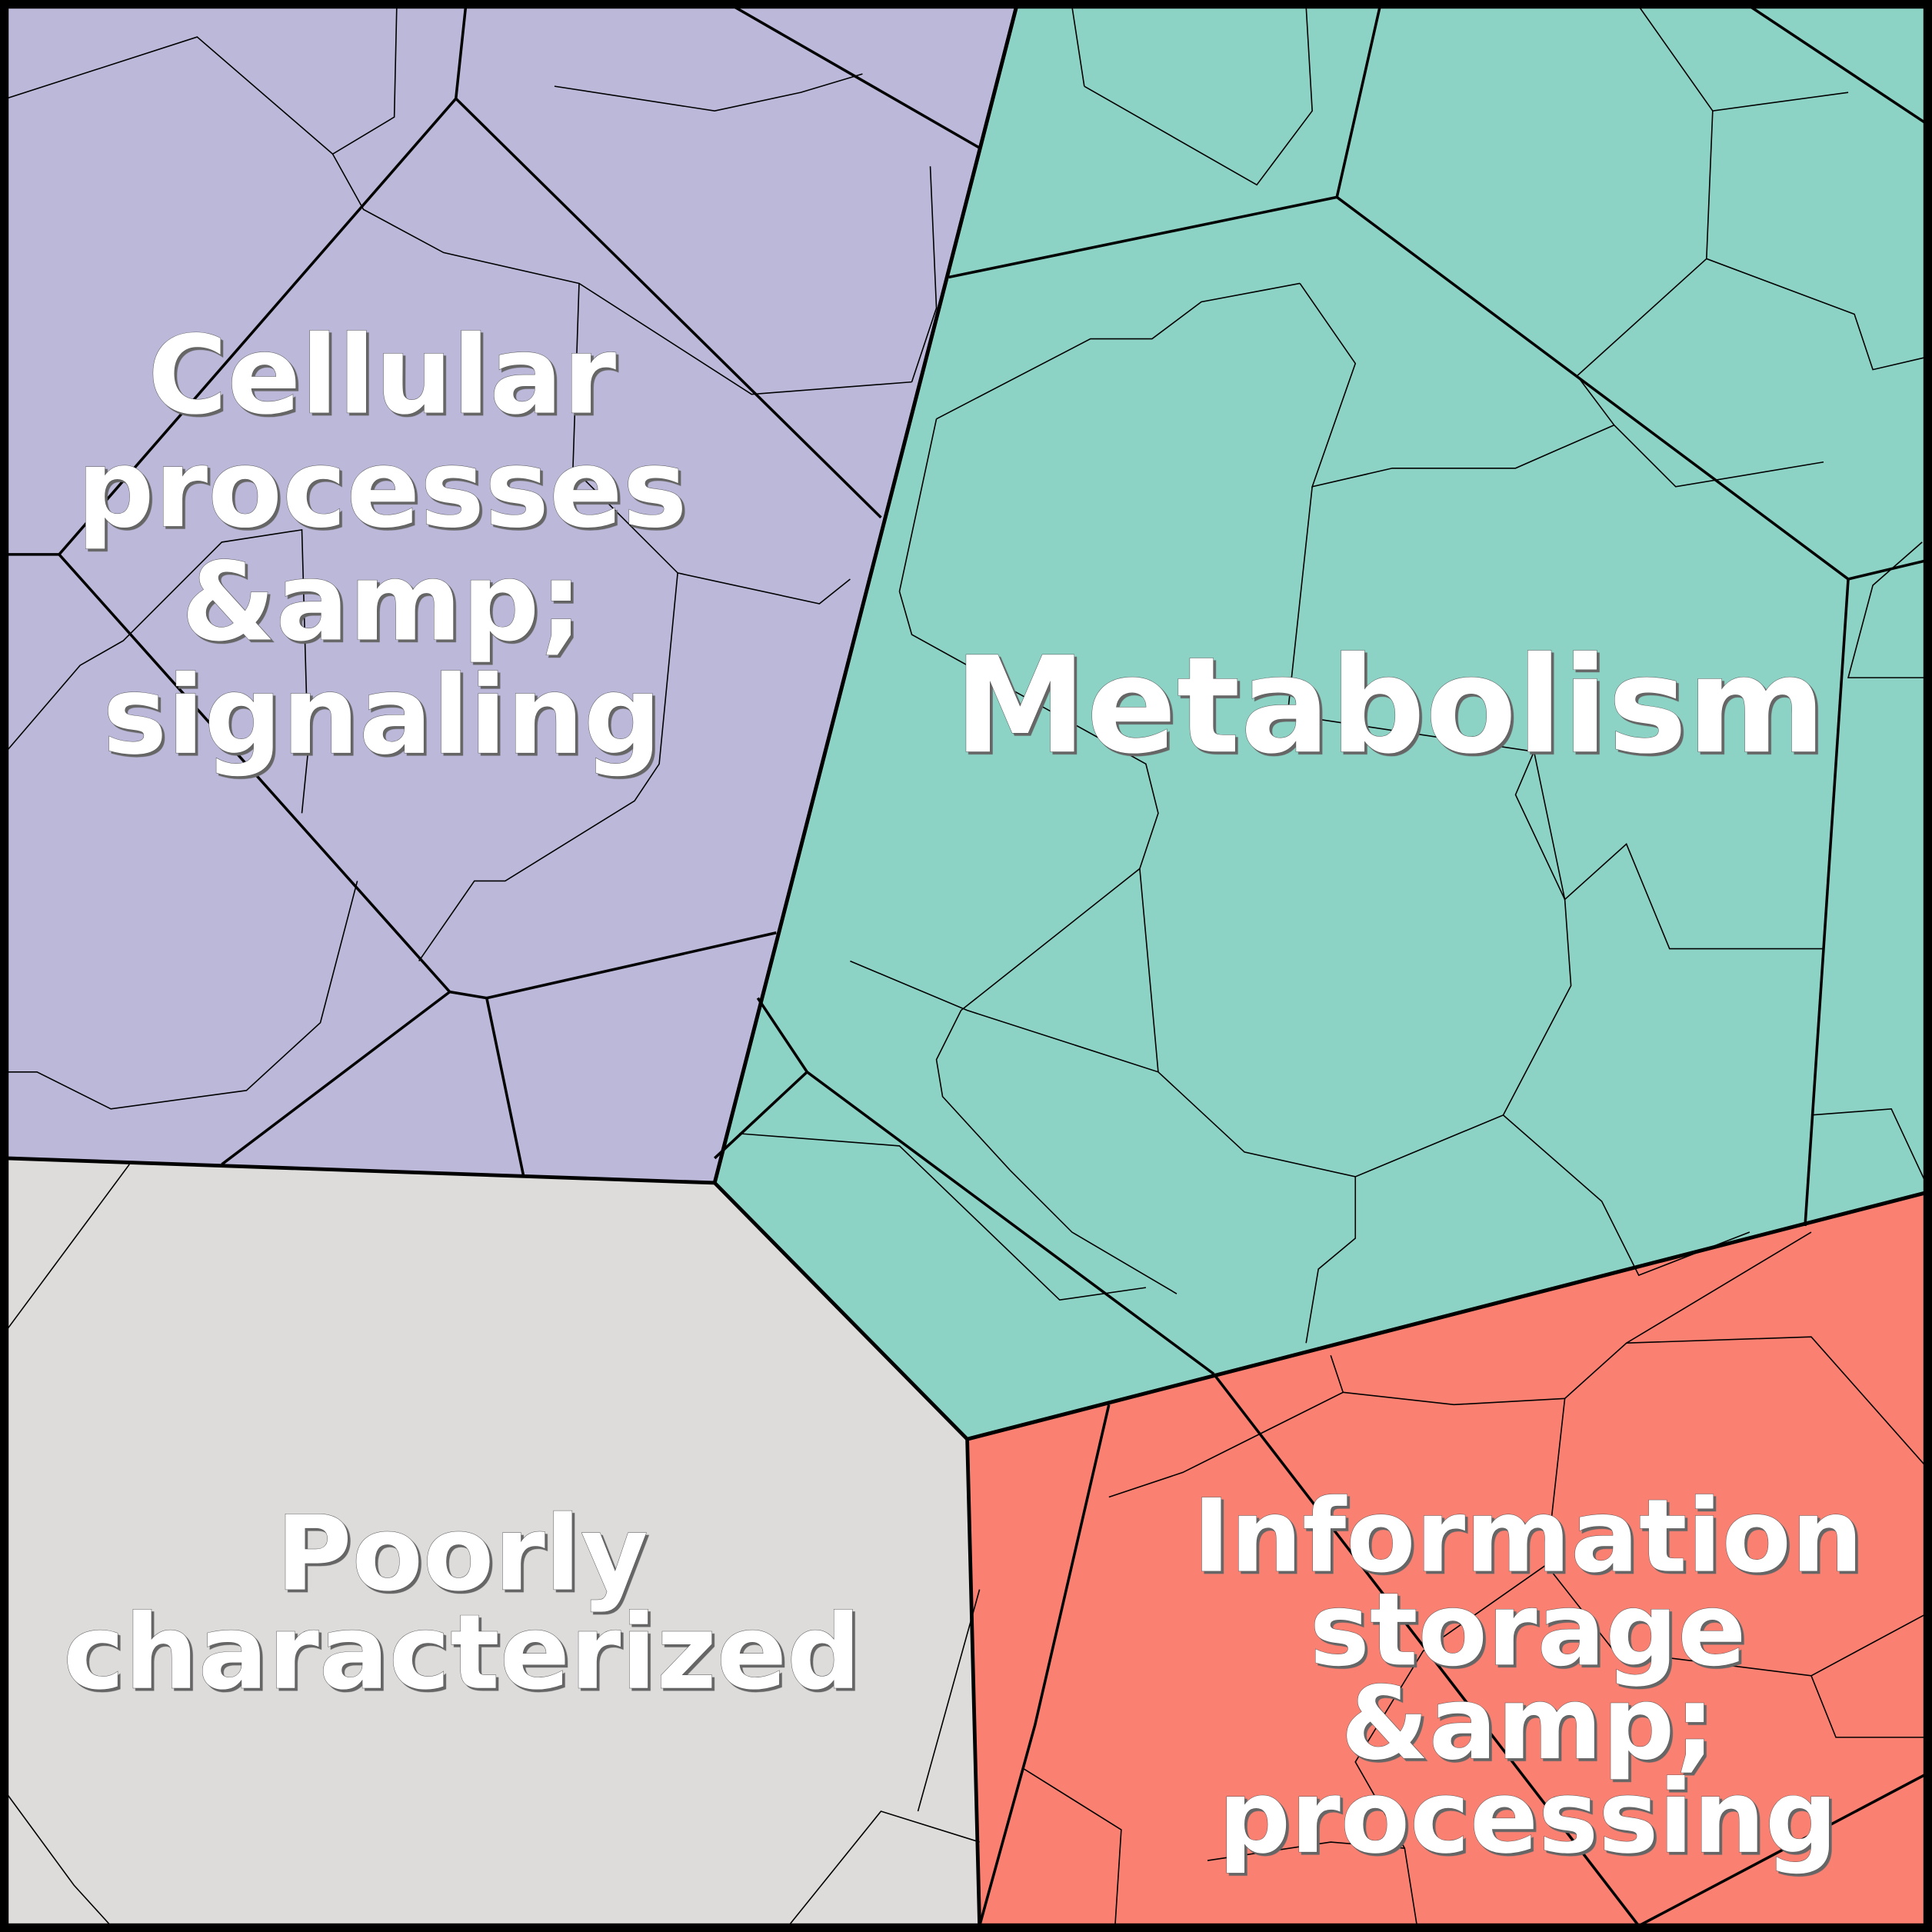  Describe the element at coordinates (1528, 1629) in the screenshot. I see `region-label: storage` at that location.